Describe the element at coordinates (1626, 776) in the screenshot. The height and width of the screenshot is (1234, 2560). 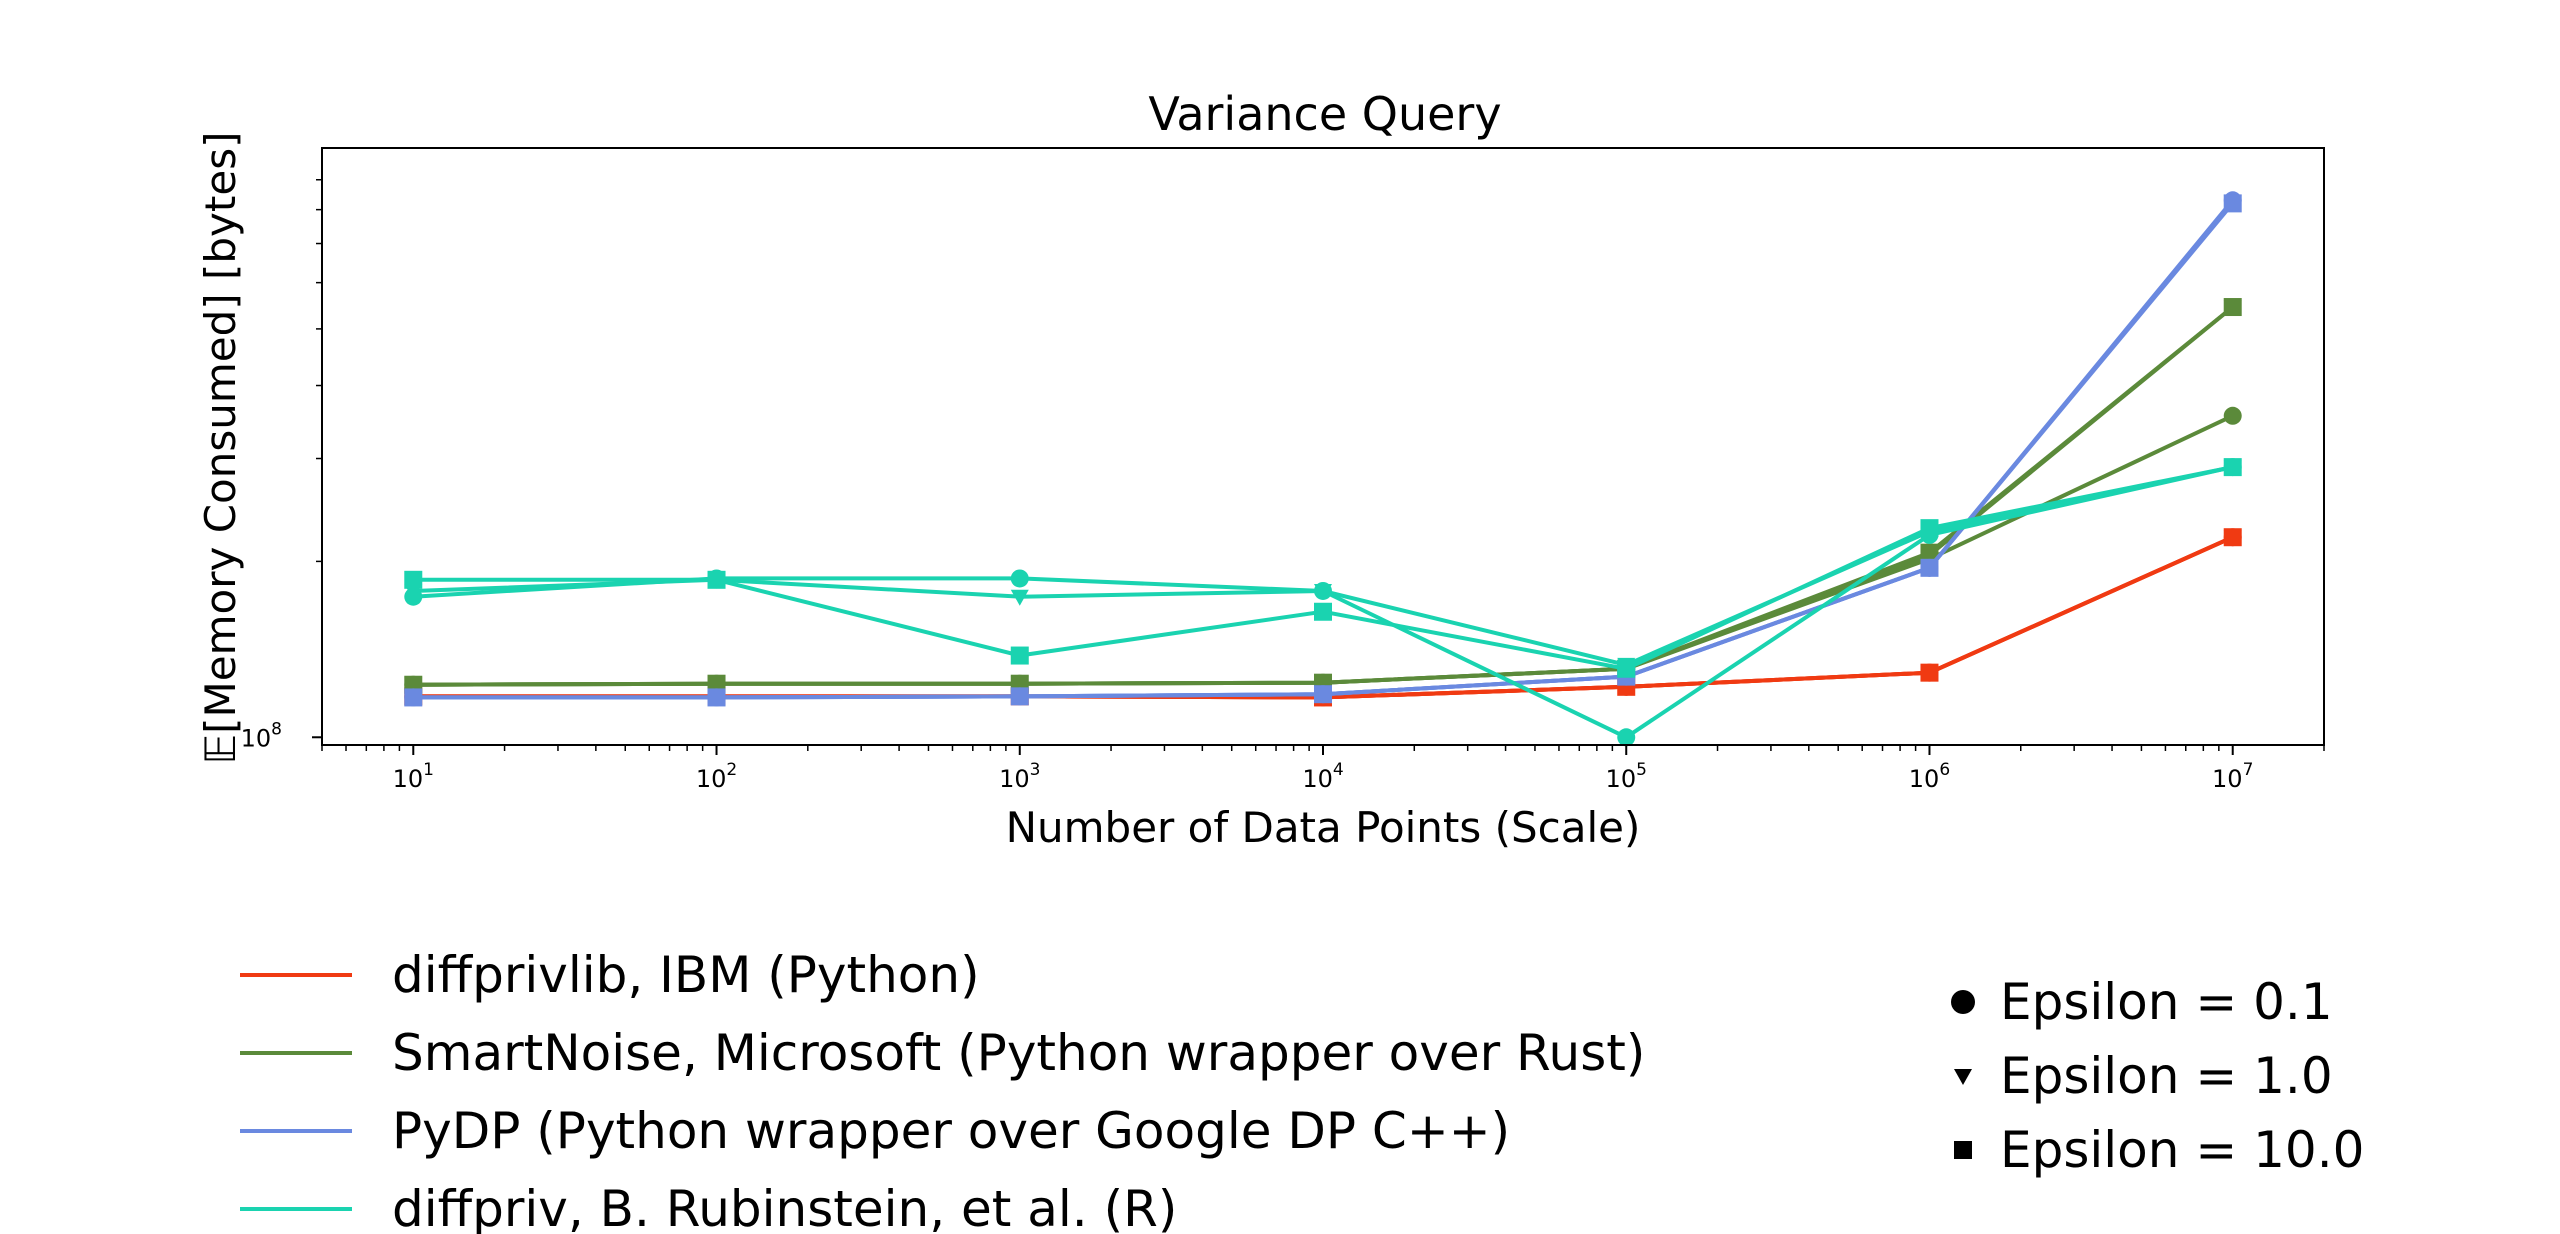
I see `x-tick-label: 10⁵` at that location.